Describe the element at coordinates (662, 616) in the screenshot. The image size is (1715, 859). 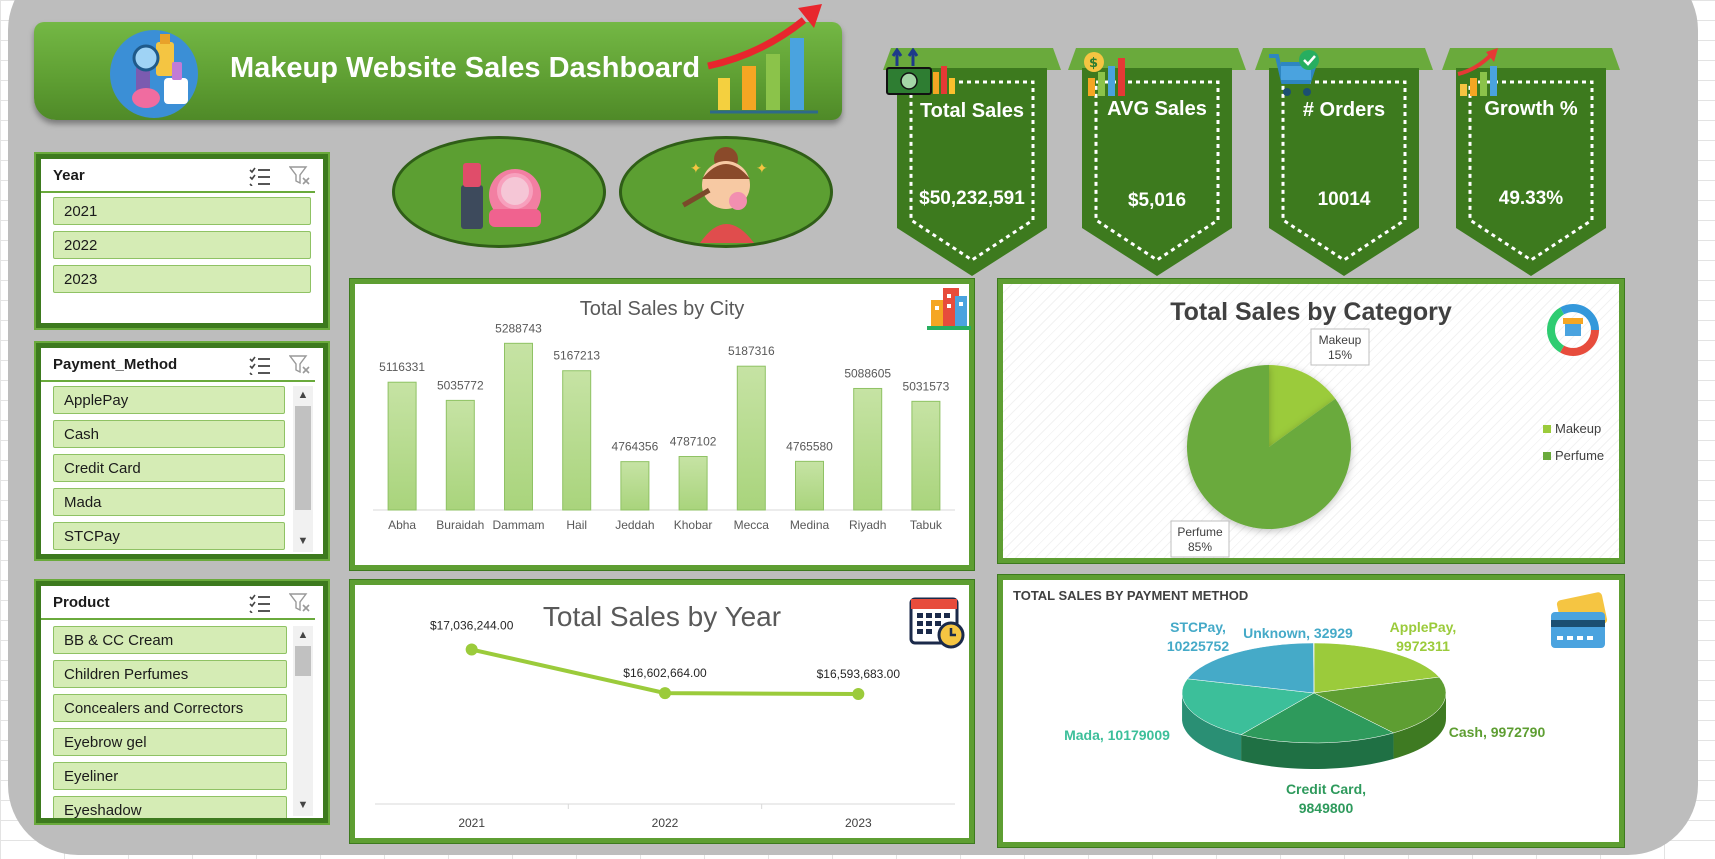
I see `chart-title: Total Sales by Year` at that location.